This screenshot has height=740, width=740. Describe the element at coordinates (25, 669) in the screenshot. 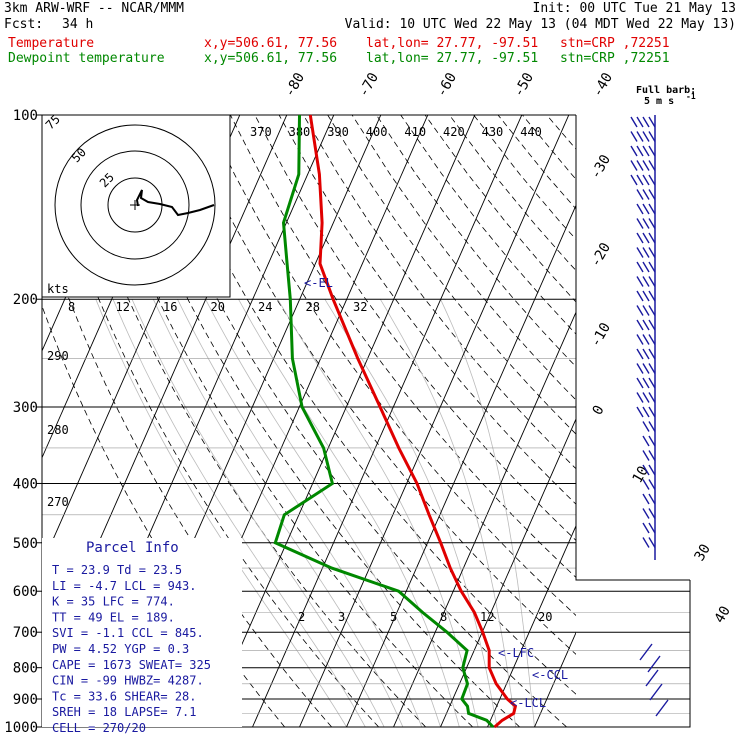

I see `pressure-label-800: 800` at that location.